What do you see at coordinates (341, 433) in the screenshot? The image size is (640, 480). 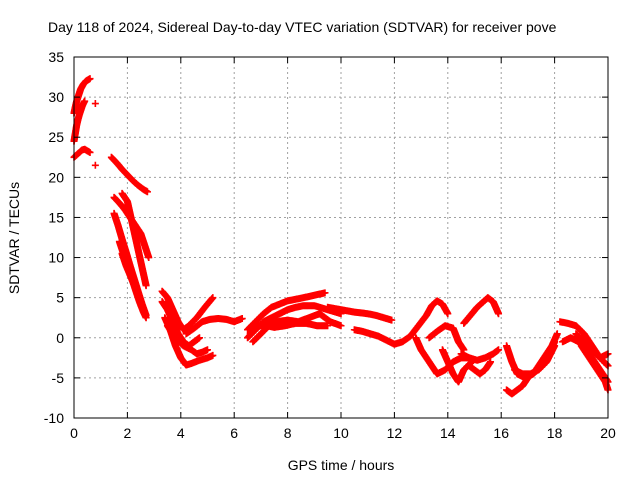 I see `x-tick-label: 10` at bounding box center [341, 433].